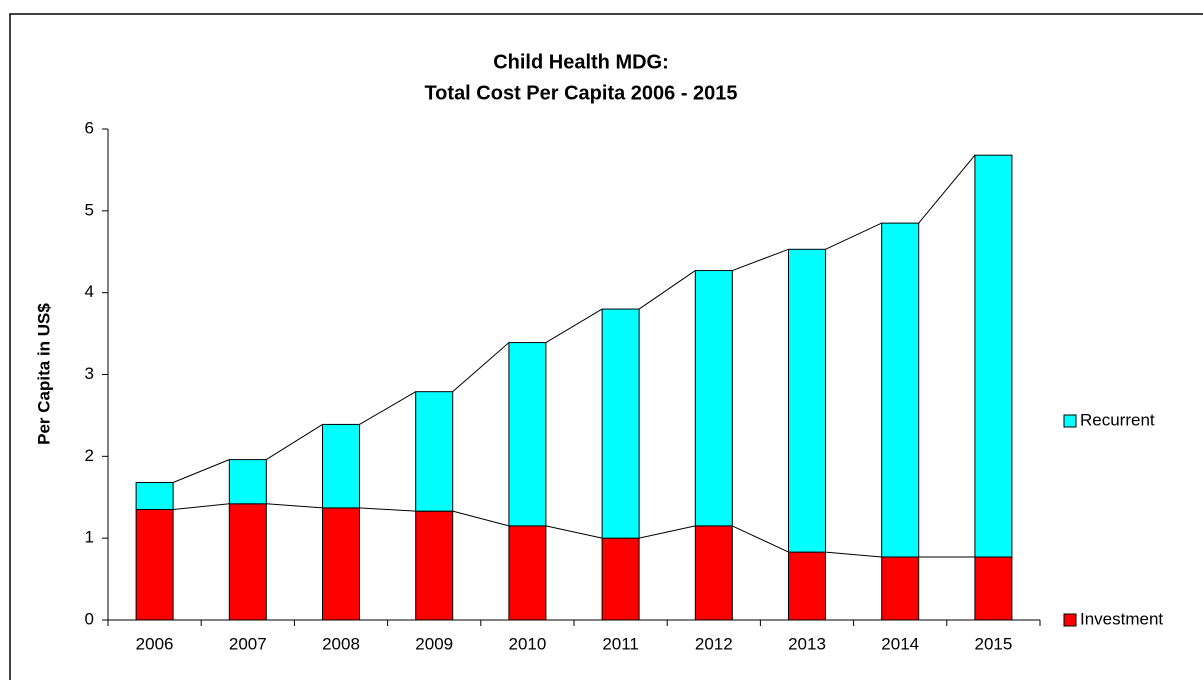 This screenshot has height=680, width=1203. What do you see at coordinates (807, 643) in the screenshot?
I see `x-tick-label: 2013` at bounding box center [807, 643].